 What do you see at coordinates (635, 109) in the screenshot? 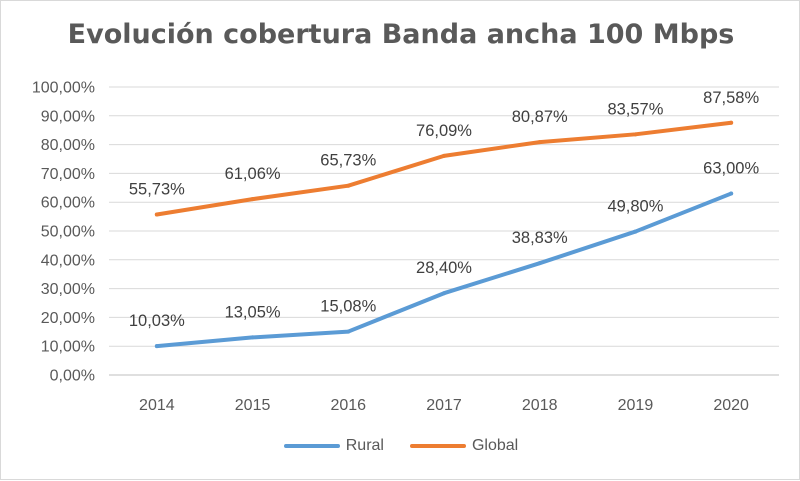
I see `data-label: 83,57%` at bounding box center [635, 109].